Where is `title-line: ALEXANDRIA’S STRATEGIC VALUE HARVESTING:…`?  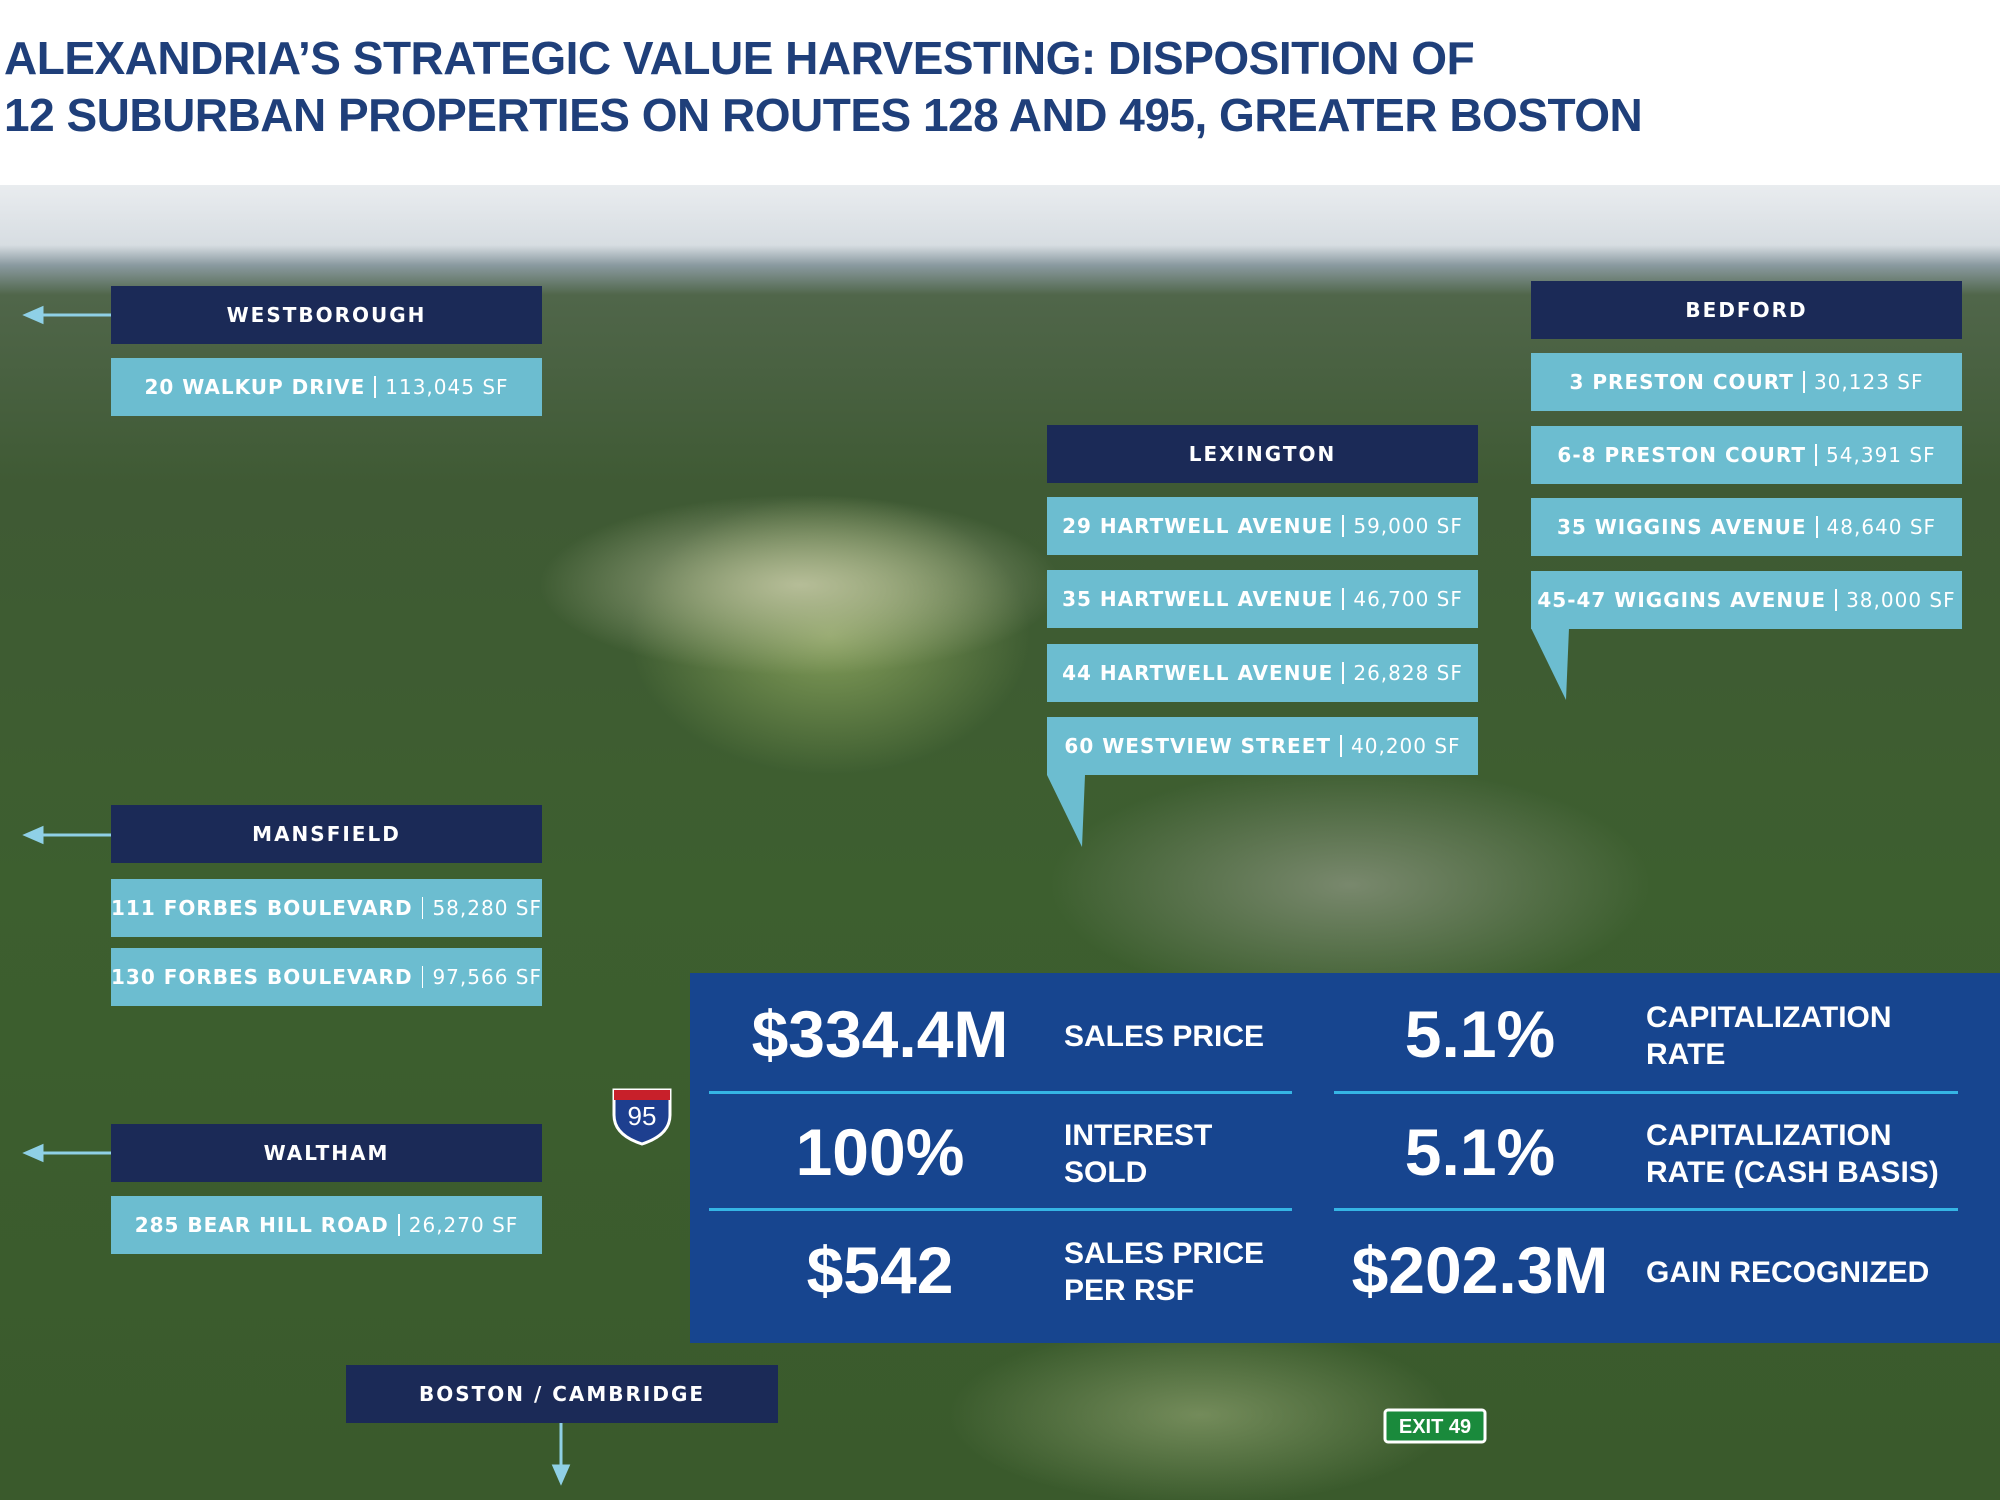
title-line: ALEXANDRIA’S STRATEGIC VALUE HARVESTING:… is located at coordinates (739, 58).